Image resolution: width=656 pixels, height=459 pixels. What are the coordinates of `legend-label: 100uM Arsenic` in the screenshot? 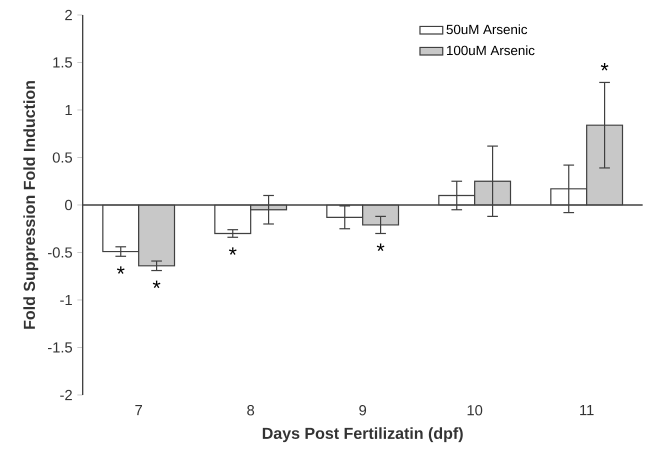 It's located at (491, 50).